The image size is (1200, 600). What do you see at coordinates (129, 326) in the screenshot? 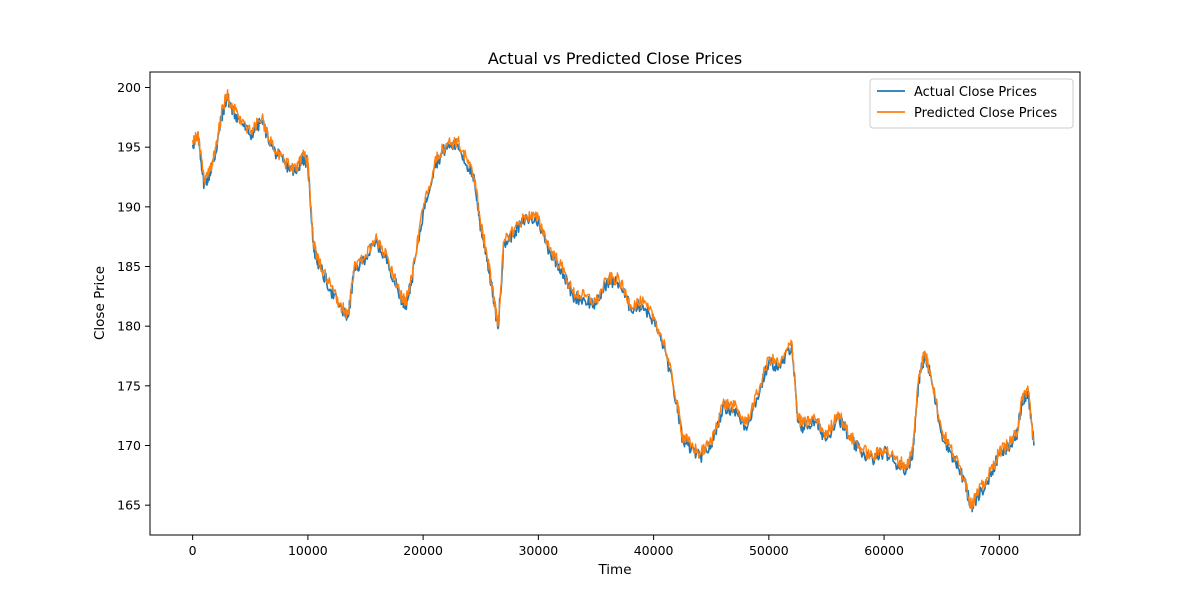
I see `y-tick-label: 180` at bounding box center [129, 326].